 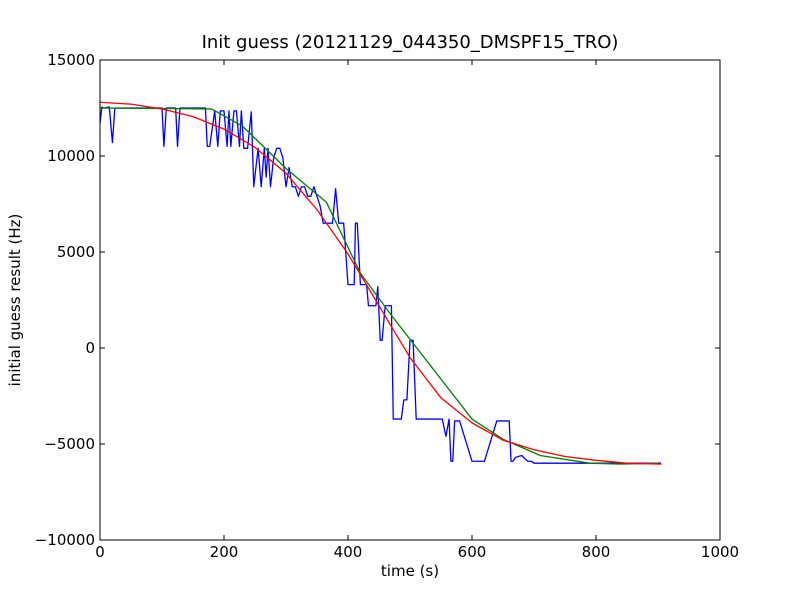 What do you see at coordinates (69, 444) in the screenshot?
I see `y-tick-label: −5000` at bounding box center [69, 444].